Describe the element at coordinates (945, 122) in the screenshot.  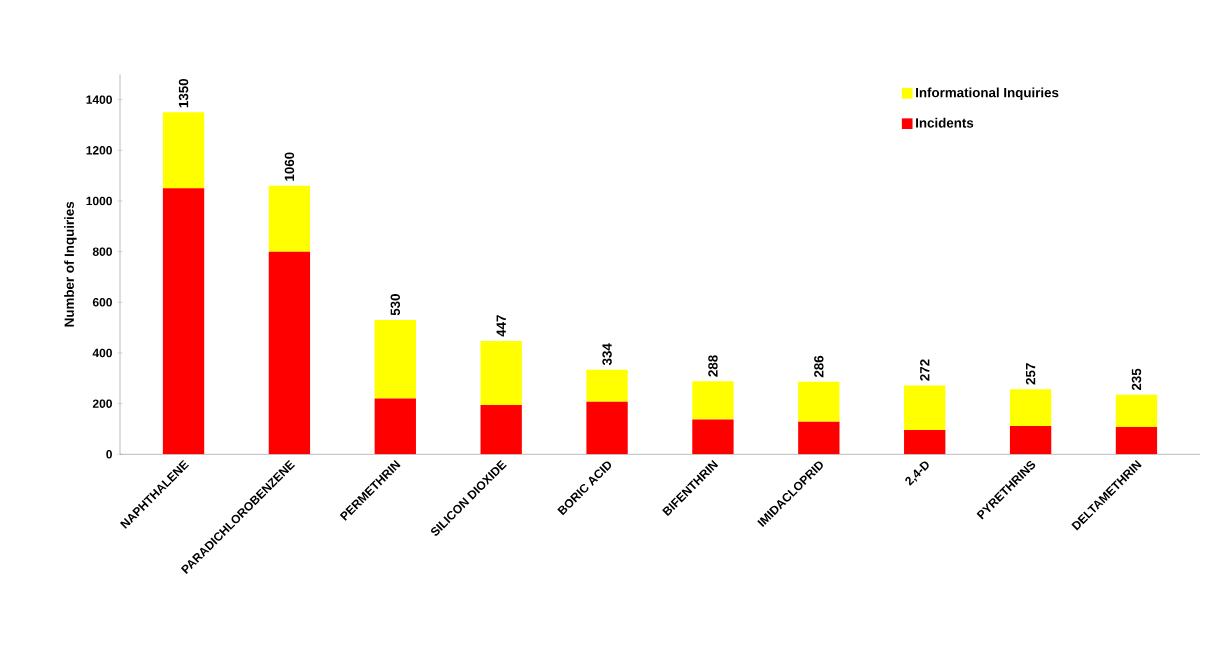
I see `legend-label: Incidents` at that location.